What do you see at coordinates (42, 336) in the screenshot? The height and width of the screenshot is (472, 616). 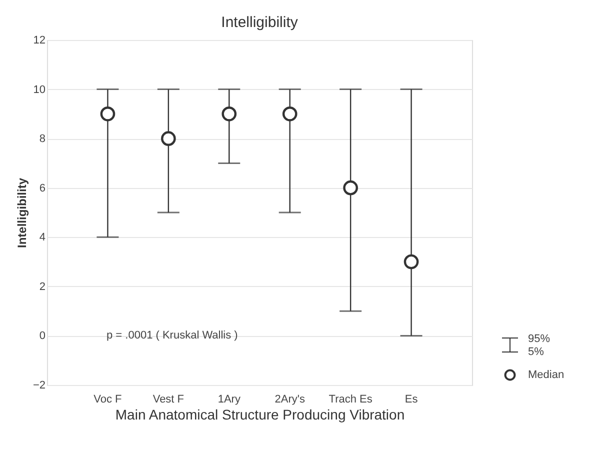 I see `y-tick-label: 0` at bounding box center [42, 336].